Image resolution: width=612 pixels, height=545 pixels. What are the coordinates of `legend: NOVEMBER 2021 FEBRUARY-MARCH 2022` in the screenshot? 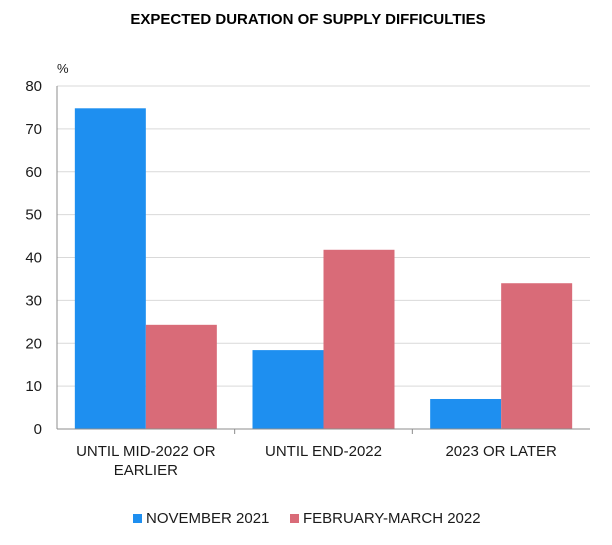 It's located at (307, 518).